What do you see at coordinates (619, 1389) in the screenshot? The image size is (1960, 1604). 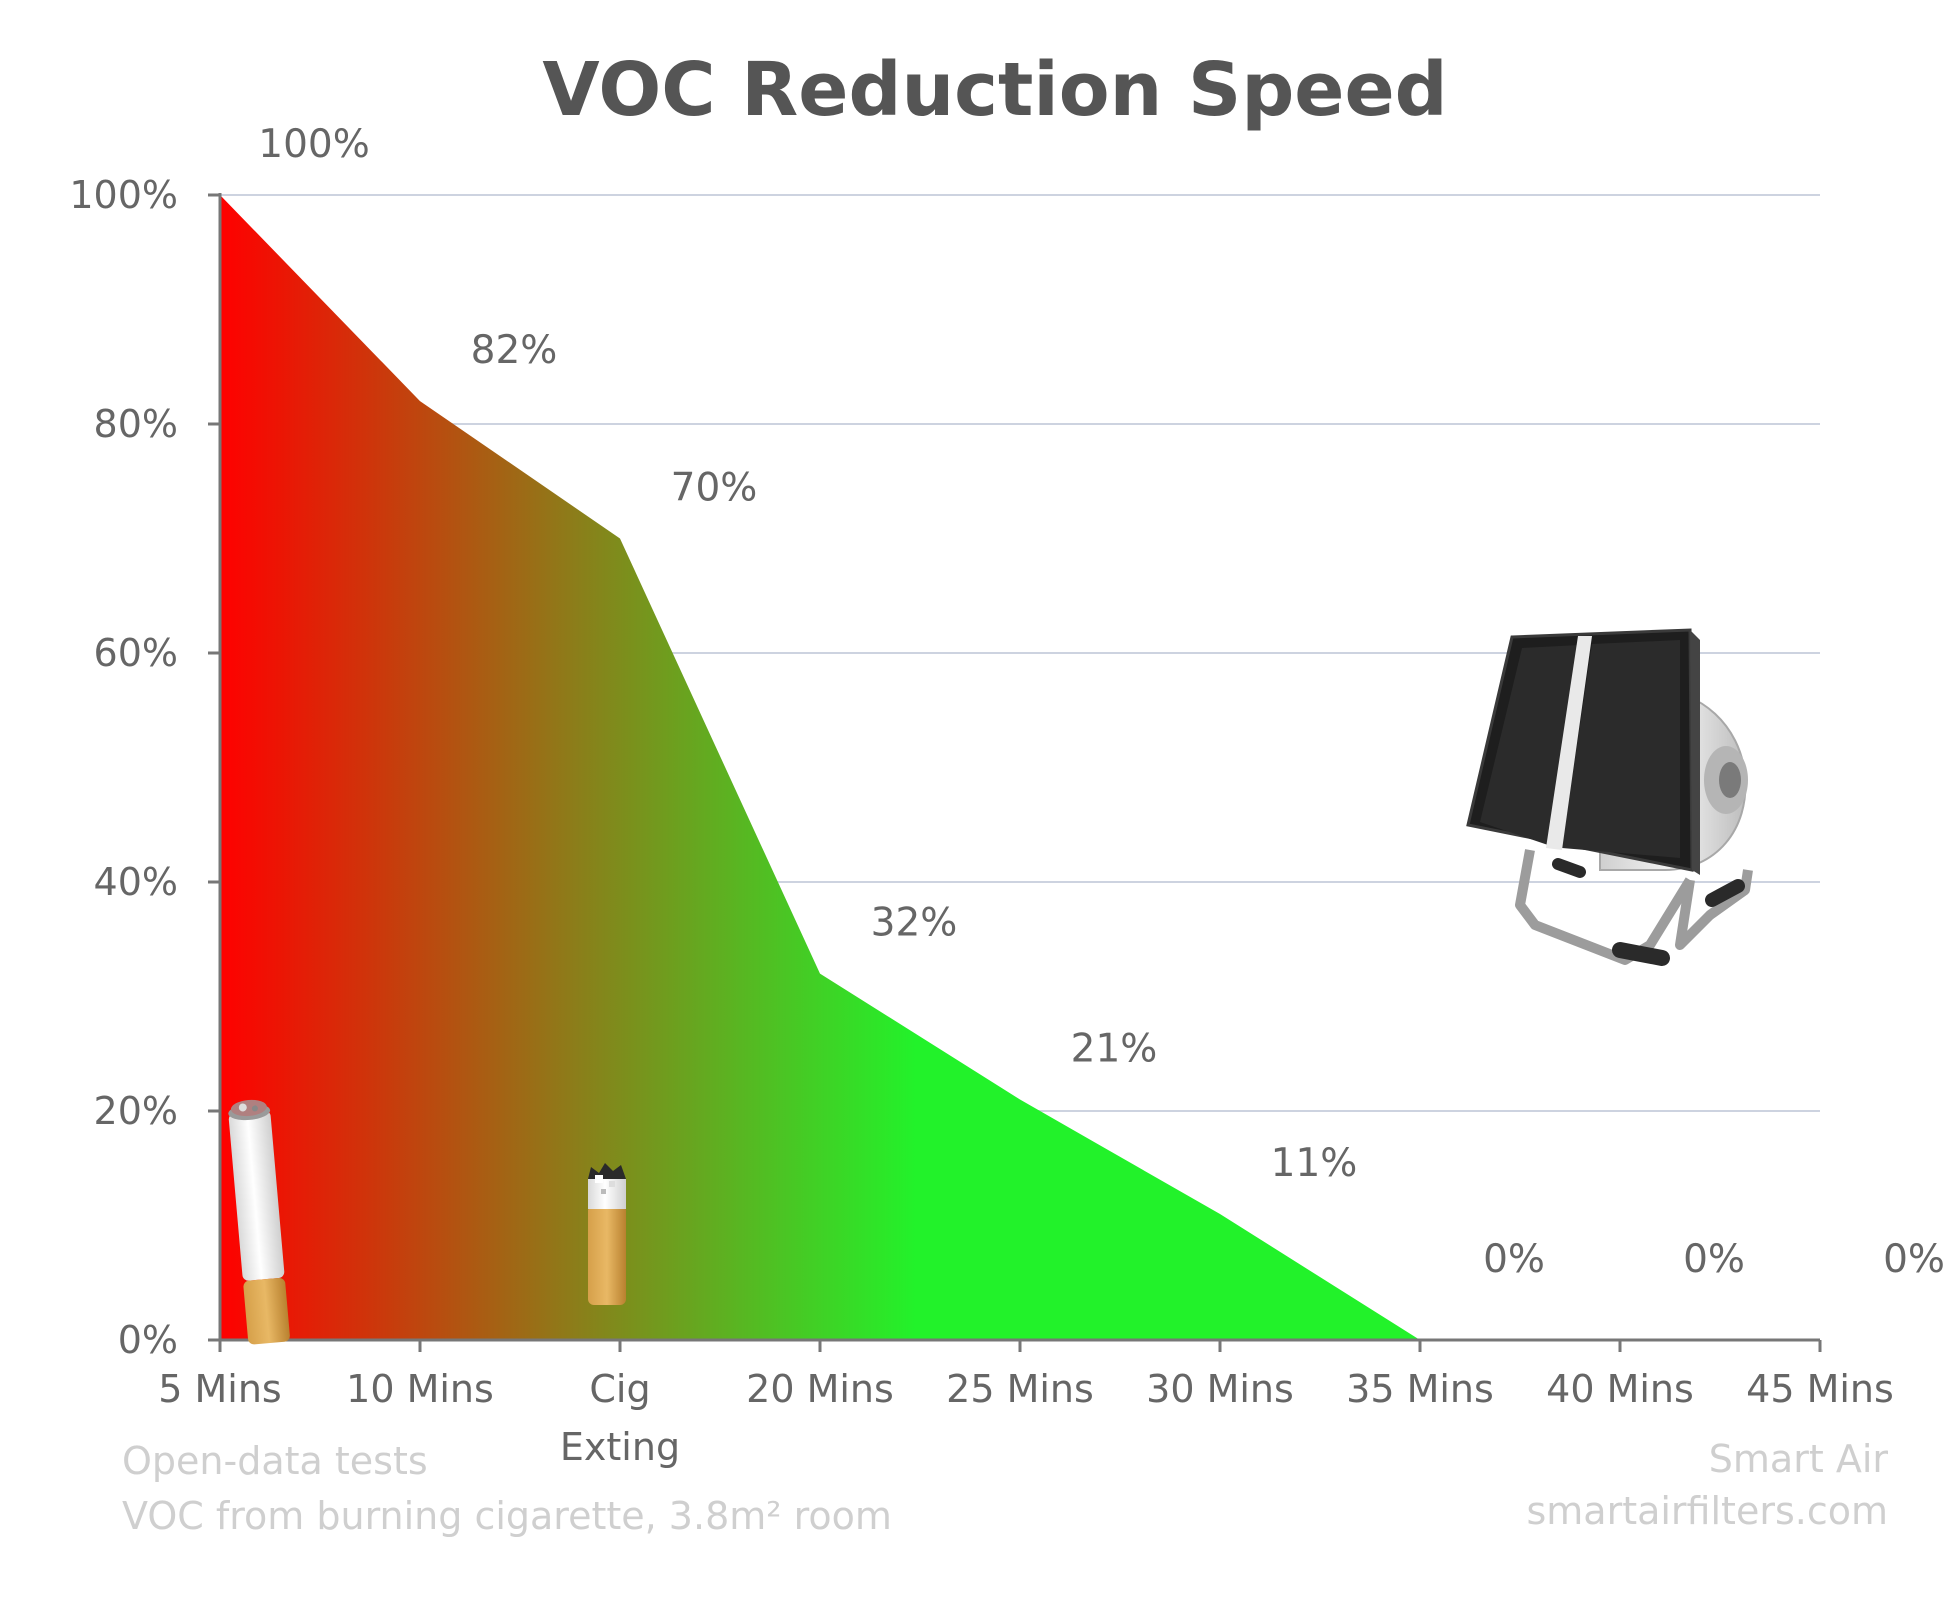 I see `x-tick-label: Cig` at bounding box center [619, 1389].